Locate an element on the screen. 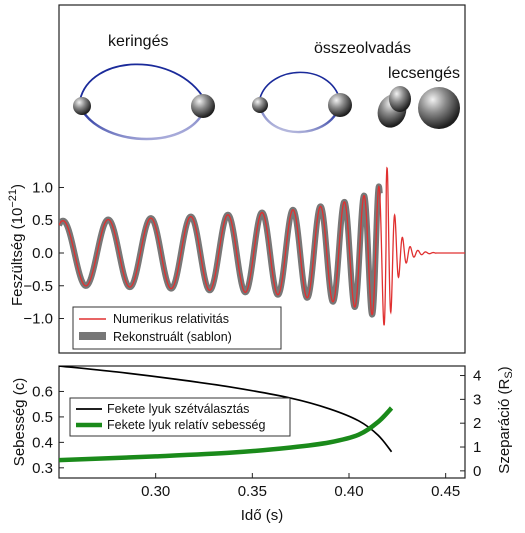 The width and height of the screenshot is (525, 533). y-left-tick-label: 0.3 is located at coordinates (42, 468).